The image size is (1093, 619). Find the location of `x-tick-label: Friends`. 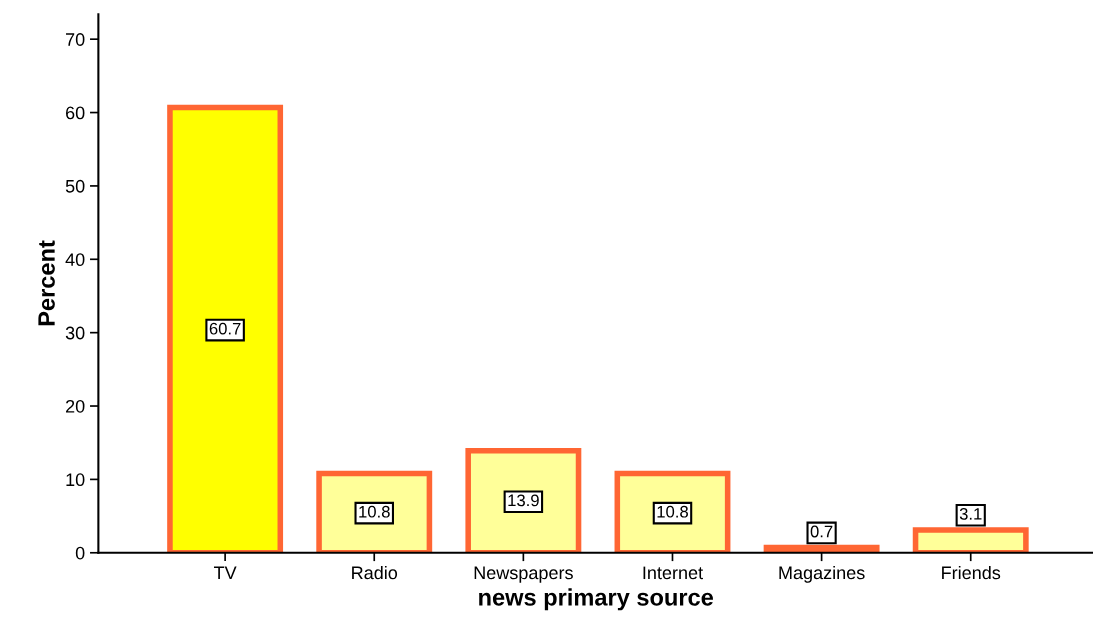

x-tick-label: Friends is located at coordinates (971, 572).